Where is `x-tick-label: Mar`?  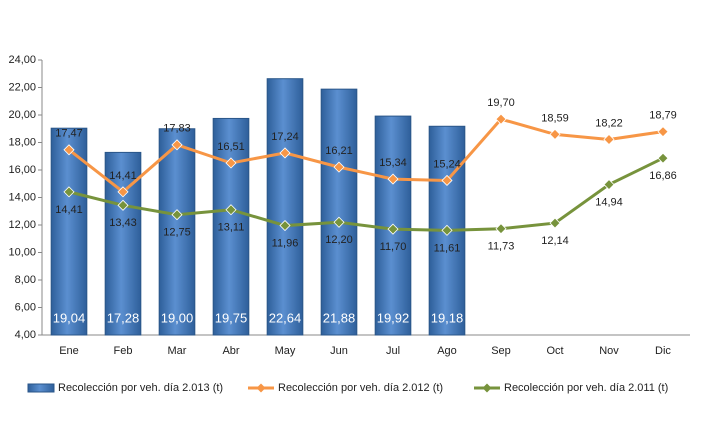
x-tick-label: Mar is located at coordinates (177, 351).